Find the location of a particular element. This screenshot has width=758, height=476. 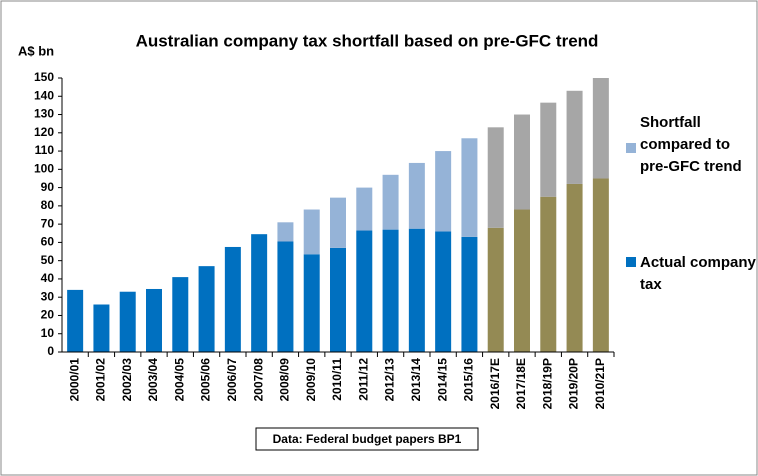

legend-label: Actual company tax is located at coordinates (698, 273).